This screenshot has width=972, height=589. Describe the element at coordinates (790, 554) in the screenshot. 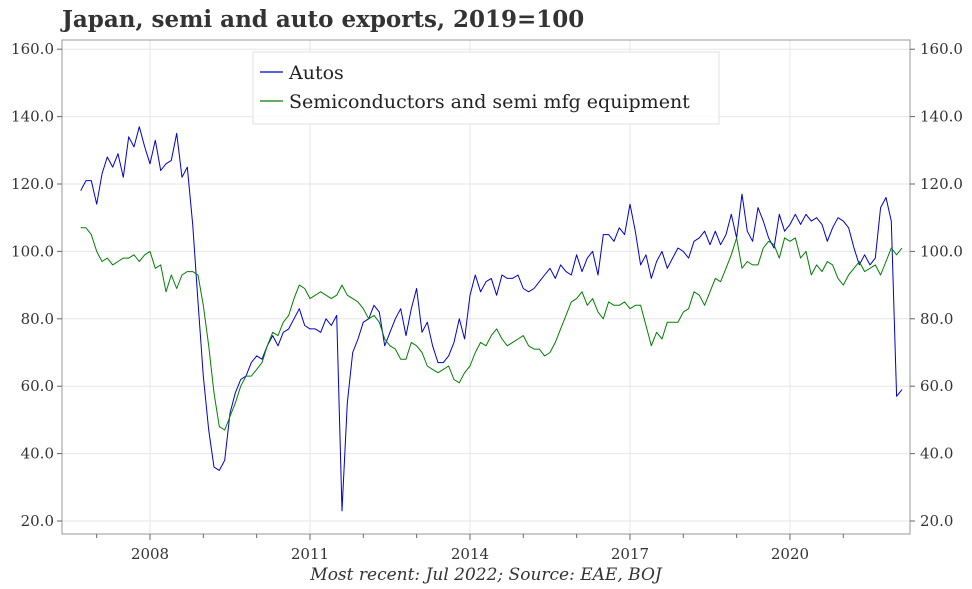

I see `x-tick-label: 2020` at that location.